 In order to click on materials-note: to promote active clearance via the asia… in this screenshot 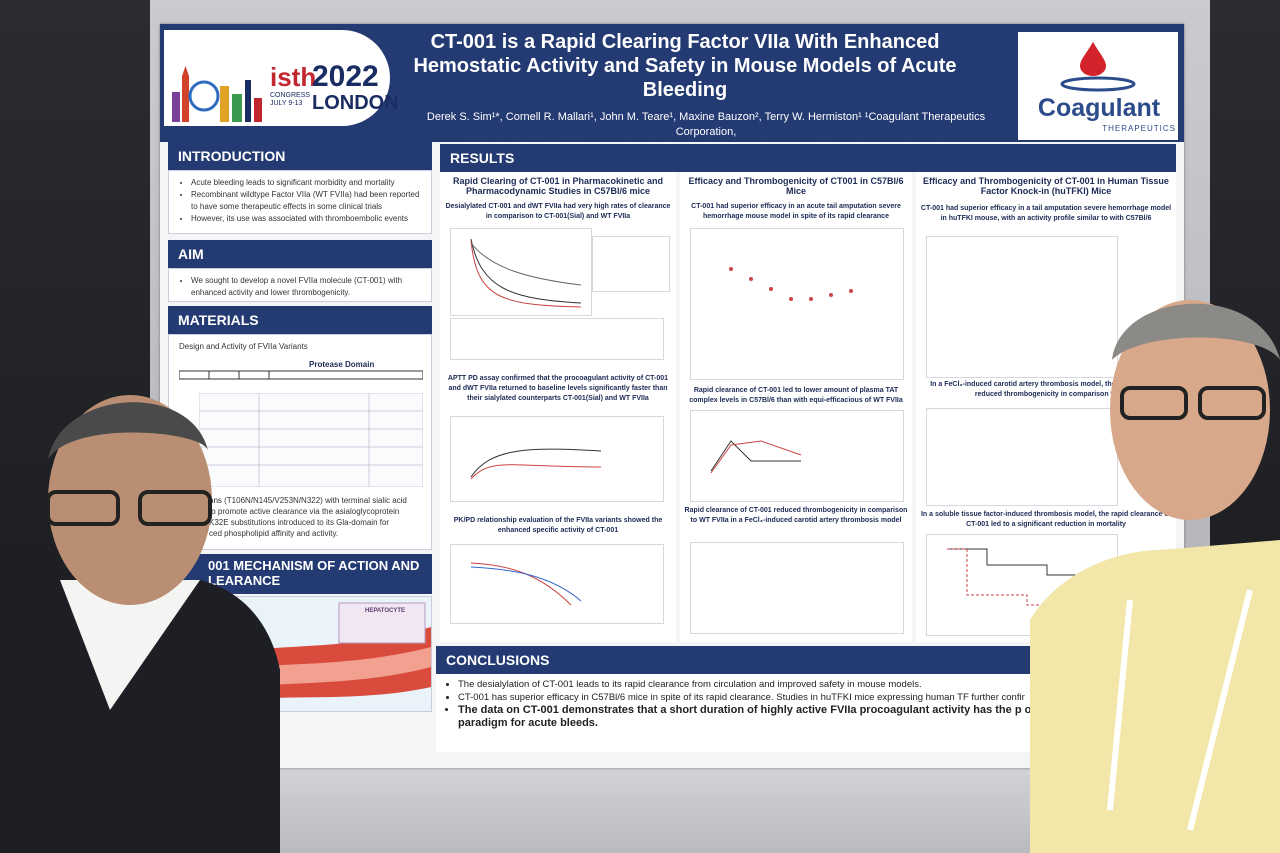, I will do `click(304, 511)`.